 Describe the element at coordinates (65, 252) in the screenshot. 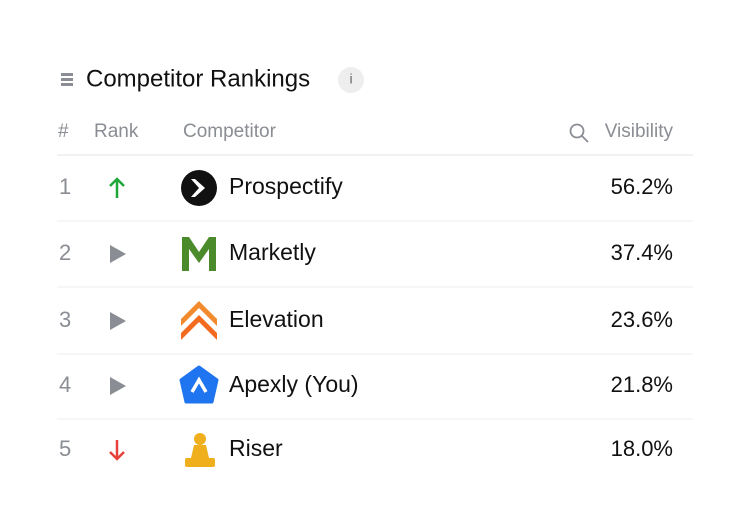

I see `row-number: 2` at that location.